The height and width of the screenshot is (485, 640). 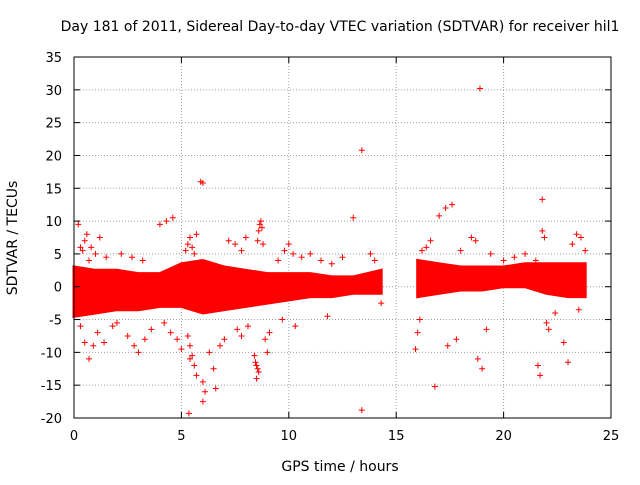 I want to click on x-tick-label: 10, so click(x=289, y=436).